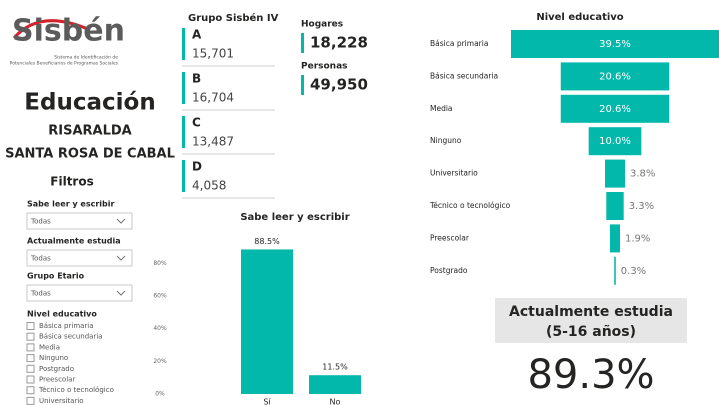 Image resolution: width=719 pixels, height=405 pixels. What do you see at coordinates (470, 205) in the screenshot?
I see `category-label: Técnico o tecnológico` at bounding box center [470, 205].